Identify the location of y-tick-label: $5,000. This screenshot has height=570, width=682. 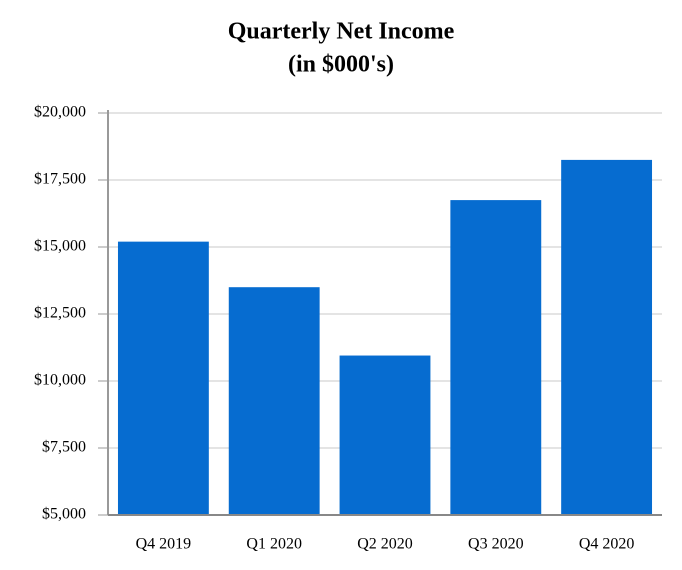
(64, 514).